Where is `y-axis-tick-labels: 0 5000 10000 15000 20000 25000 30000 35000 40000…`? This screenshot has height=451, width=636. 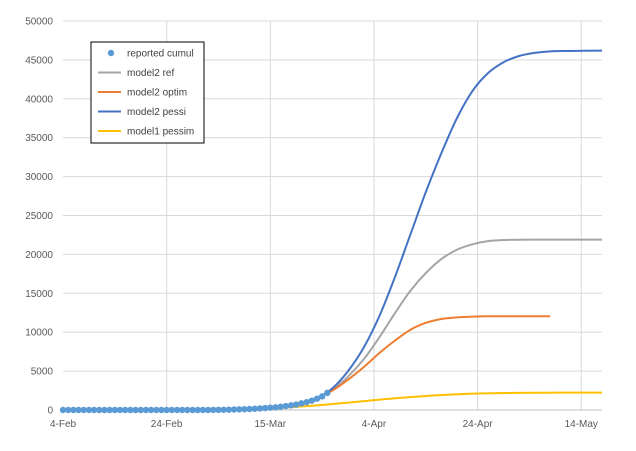
y-axis-tick-labels: 0 5000 10000 15000 20000 25000 30000 35000 40000… is located at coordinates (39, 217).